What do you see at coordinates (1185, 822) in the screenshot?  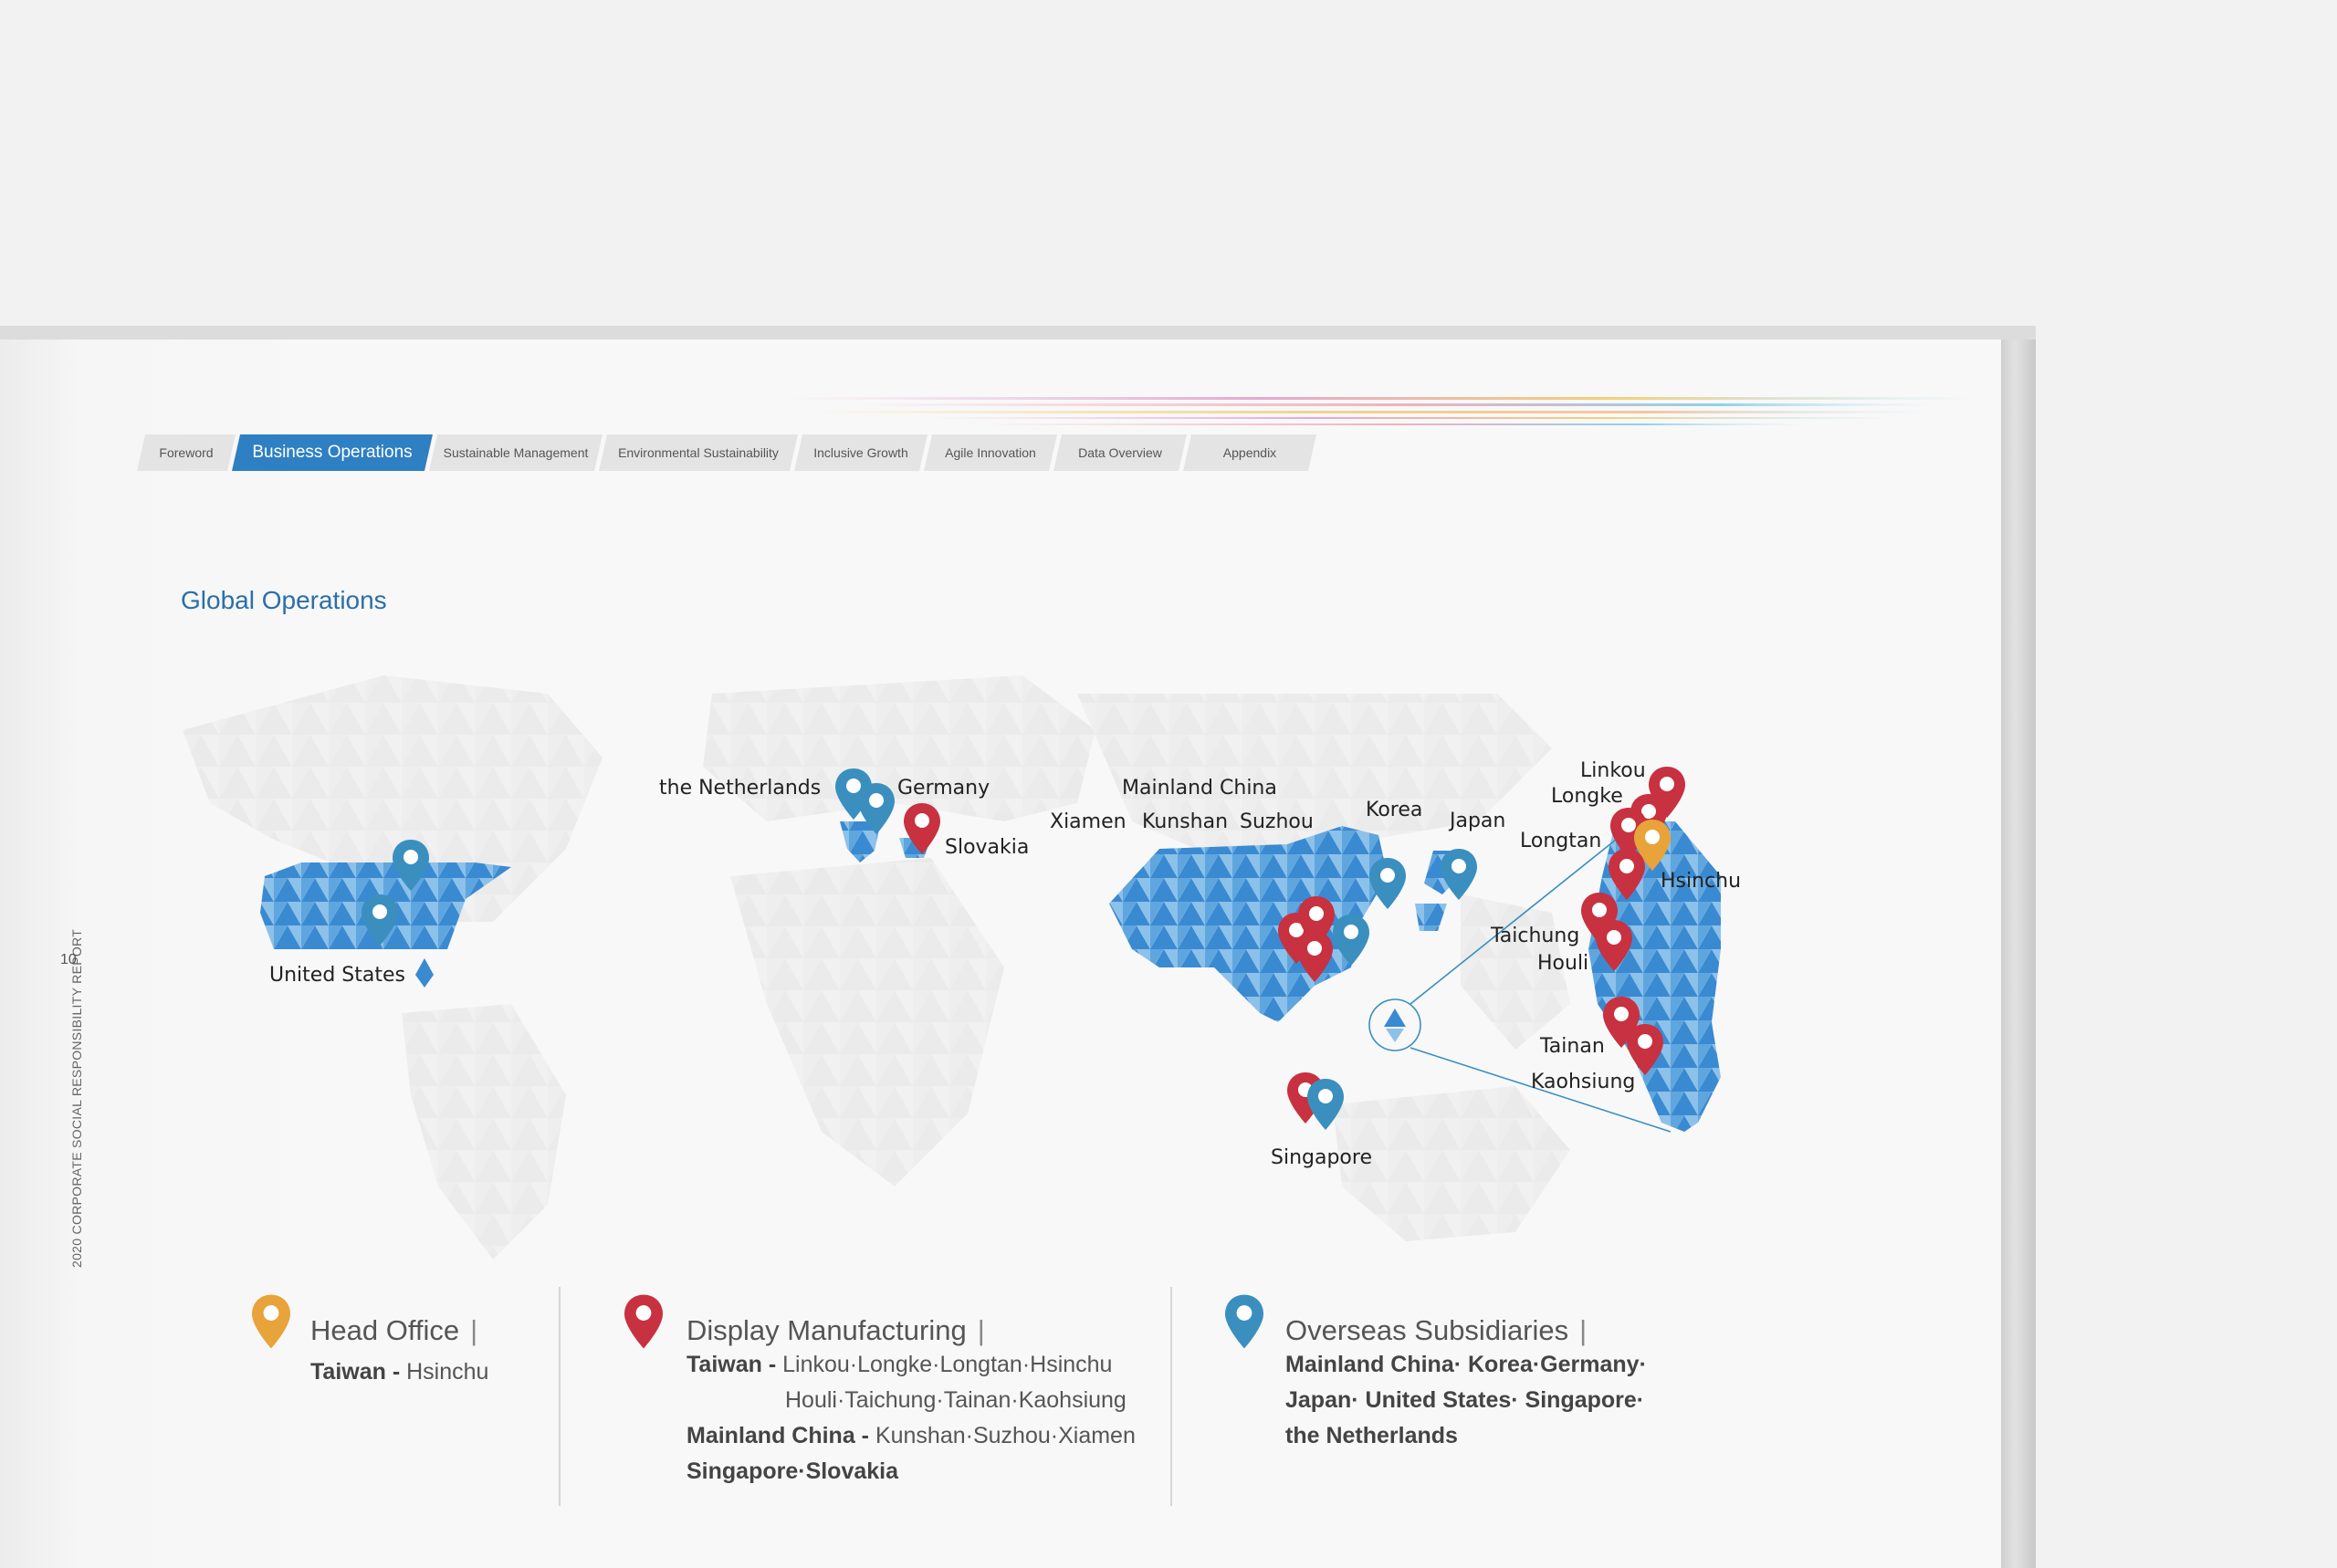 I see `label-kunshan: Kunshan` at bounding box center [1185, 822].